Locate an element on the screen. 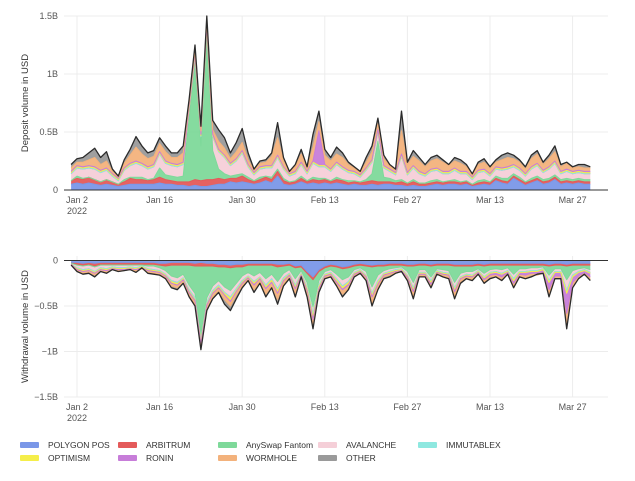 This screenshot has width=635, height=481. line-optimism is located at coordinates (330, 302).